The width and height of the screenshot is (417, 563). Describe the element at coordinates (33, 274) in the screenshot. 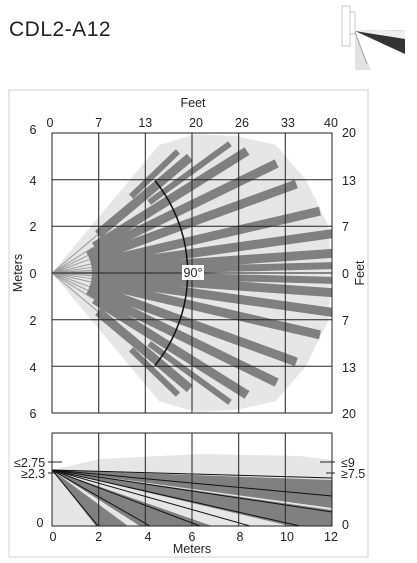

I see `tick-meters-left: 0` at that location.